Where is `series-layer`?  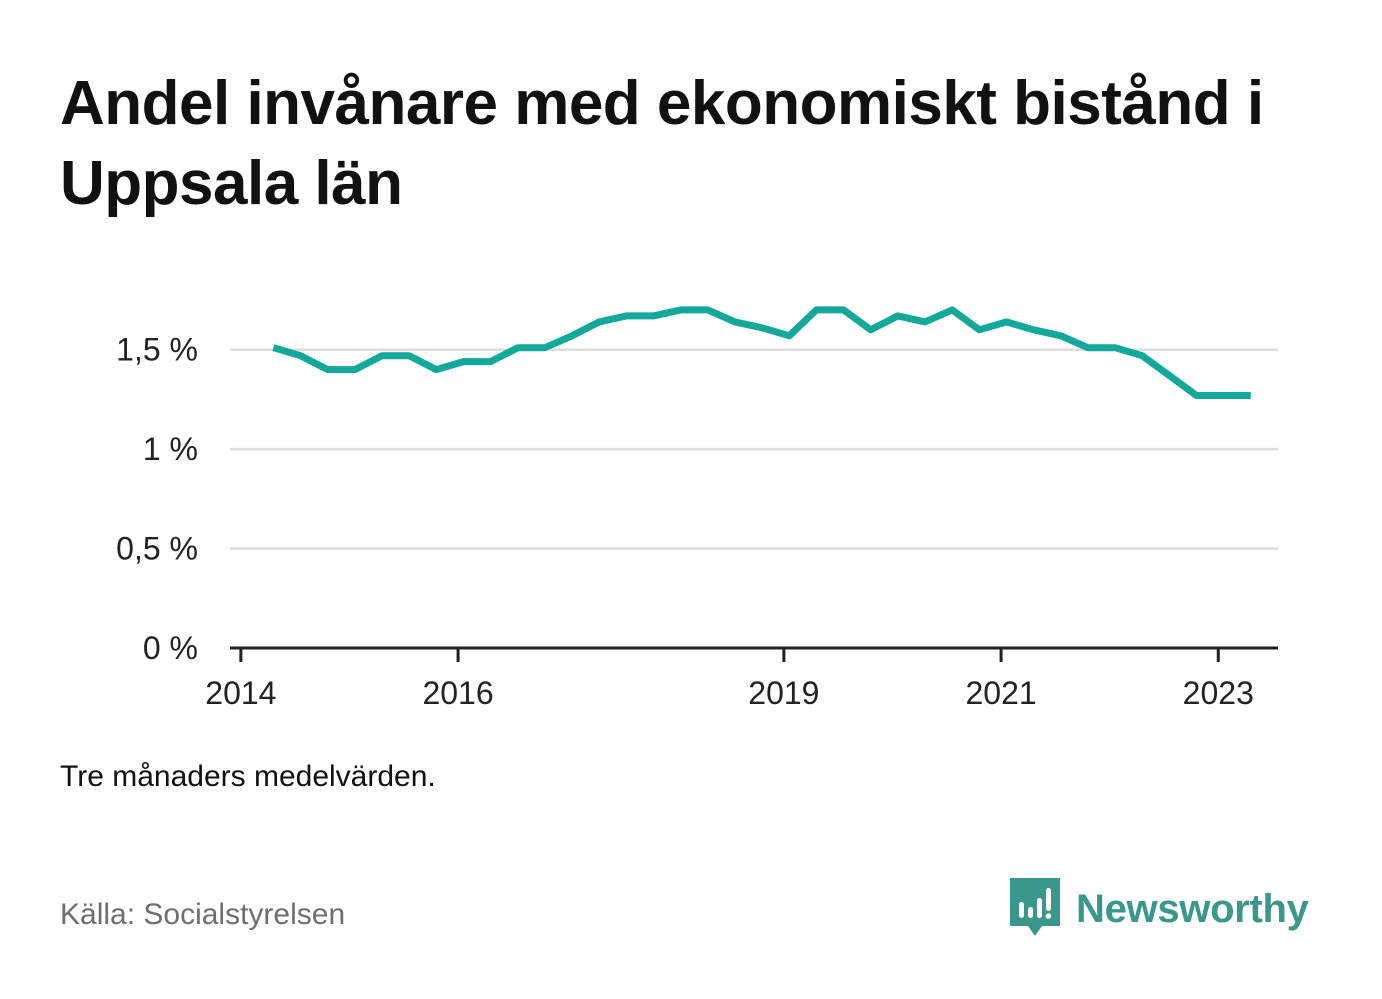 series-layer is located at coordinates (761, 352).